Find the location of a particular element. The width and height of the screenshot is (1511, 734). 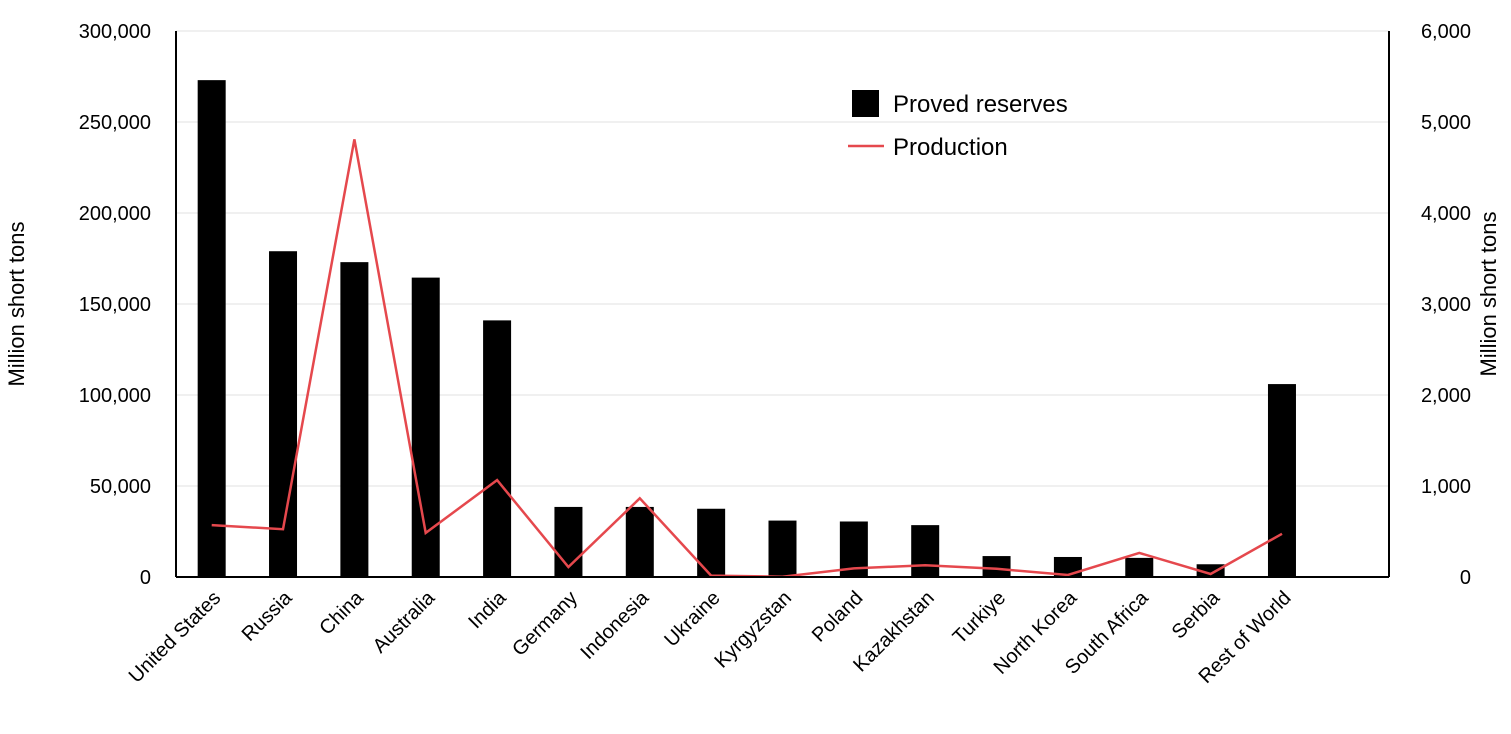

x-tick-label: Australia is located at coordinates (404, 621).